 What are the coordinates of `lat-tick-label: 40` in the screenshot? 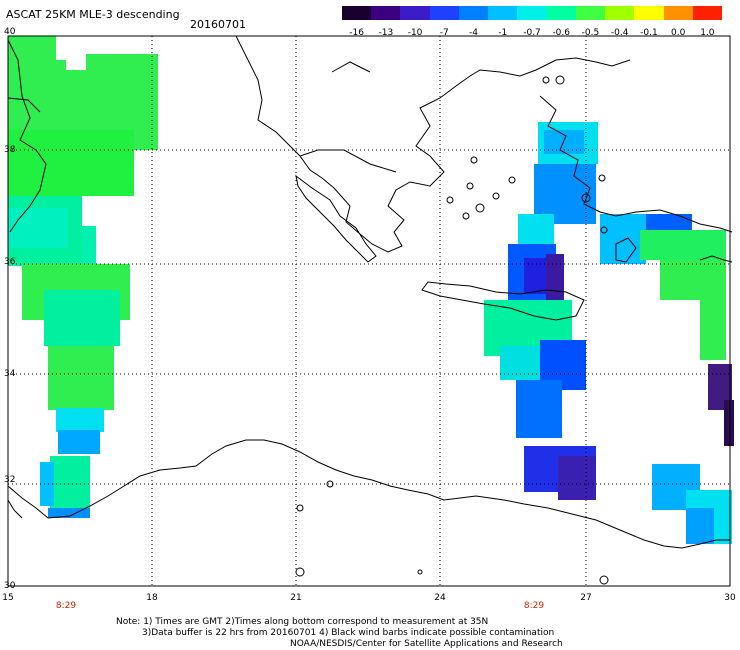 It's located at (10, 32).